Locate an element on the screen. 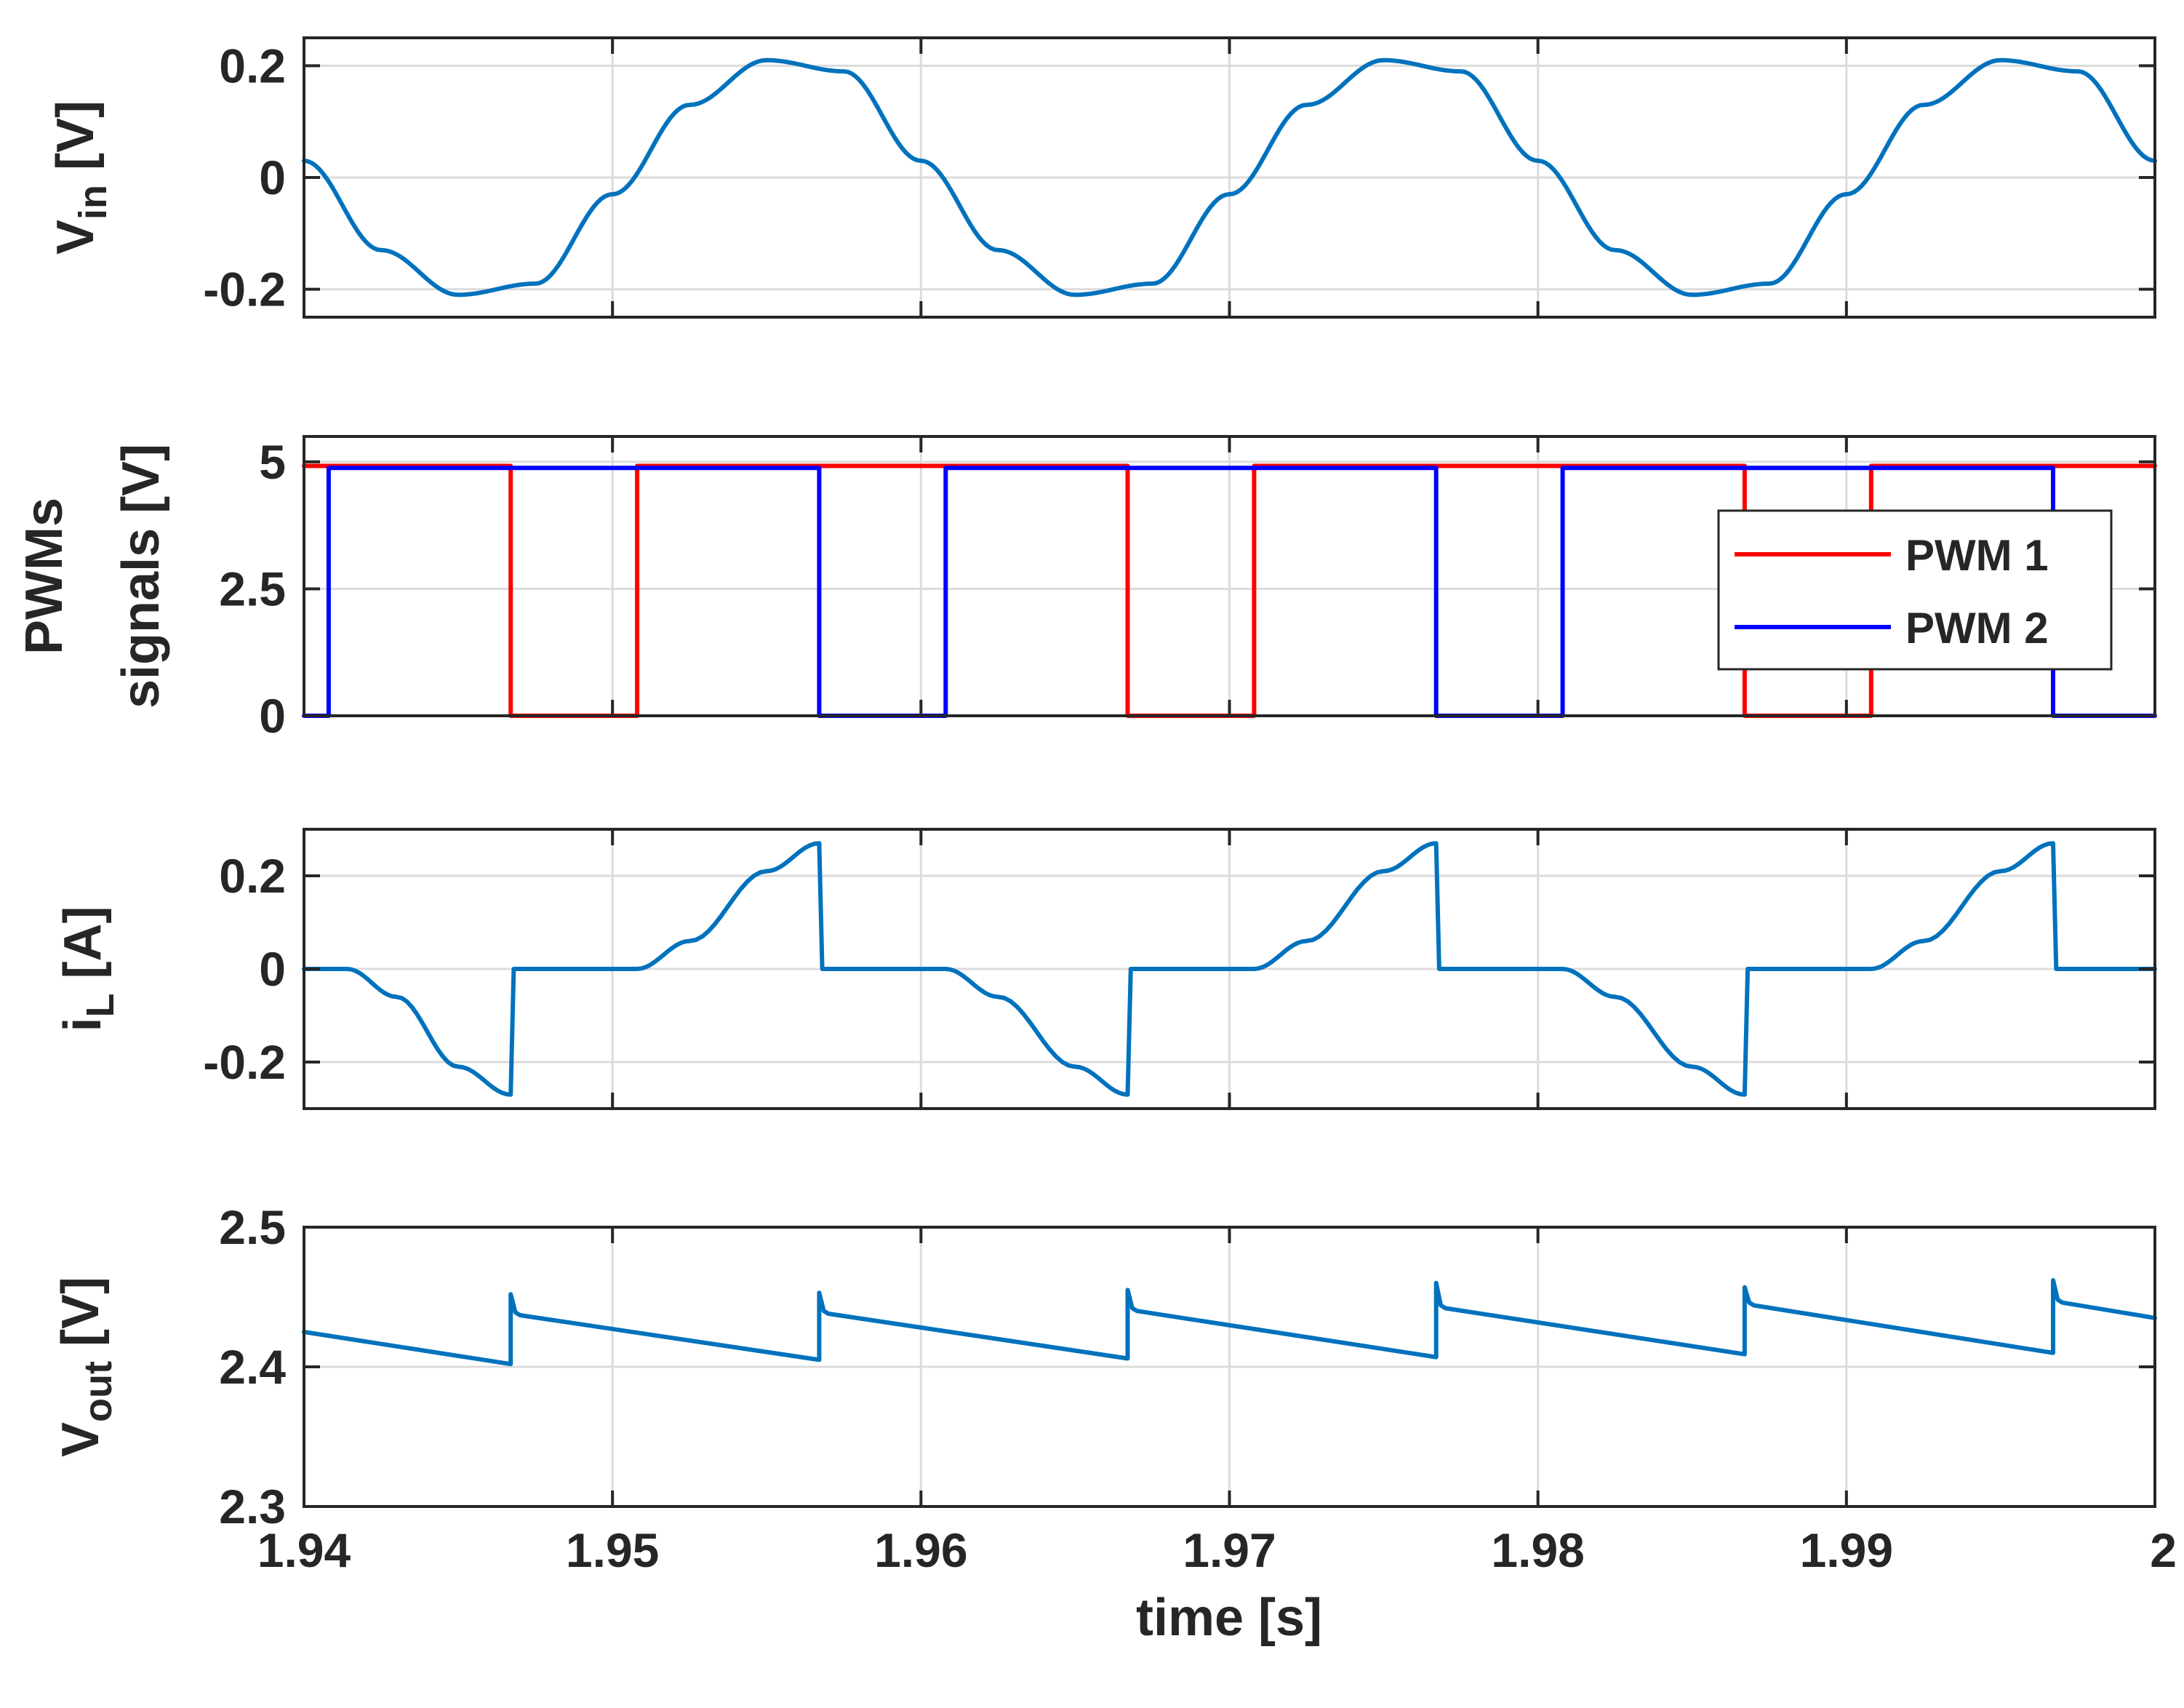 This screenshot has width=2184, height=1708. x-tick-label: 2 is located at coordinates (2163, 1550).